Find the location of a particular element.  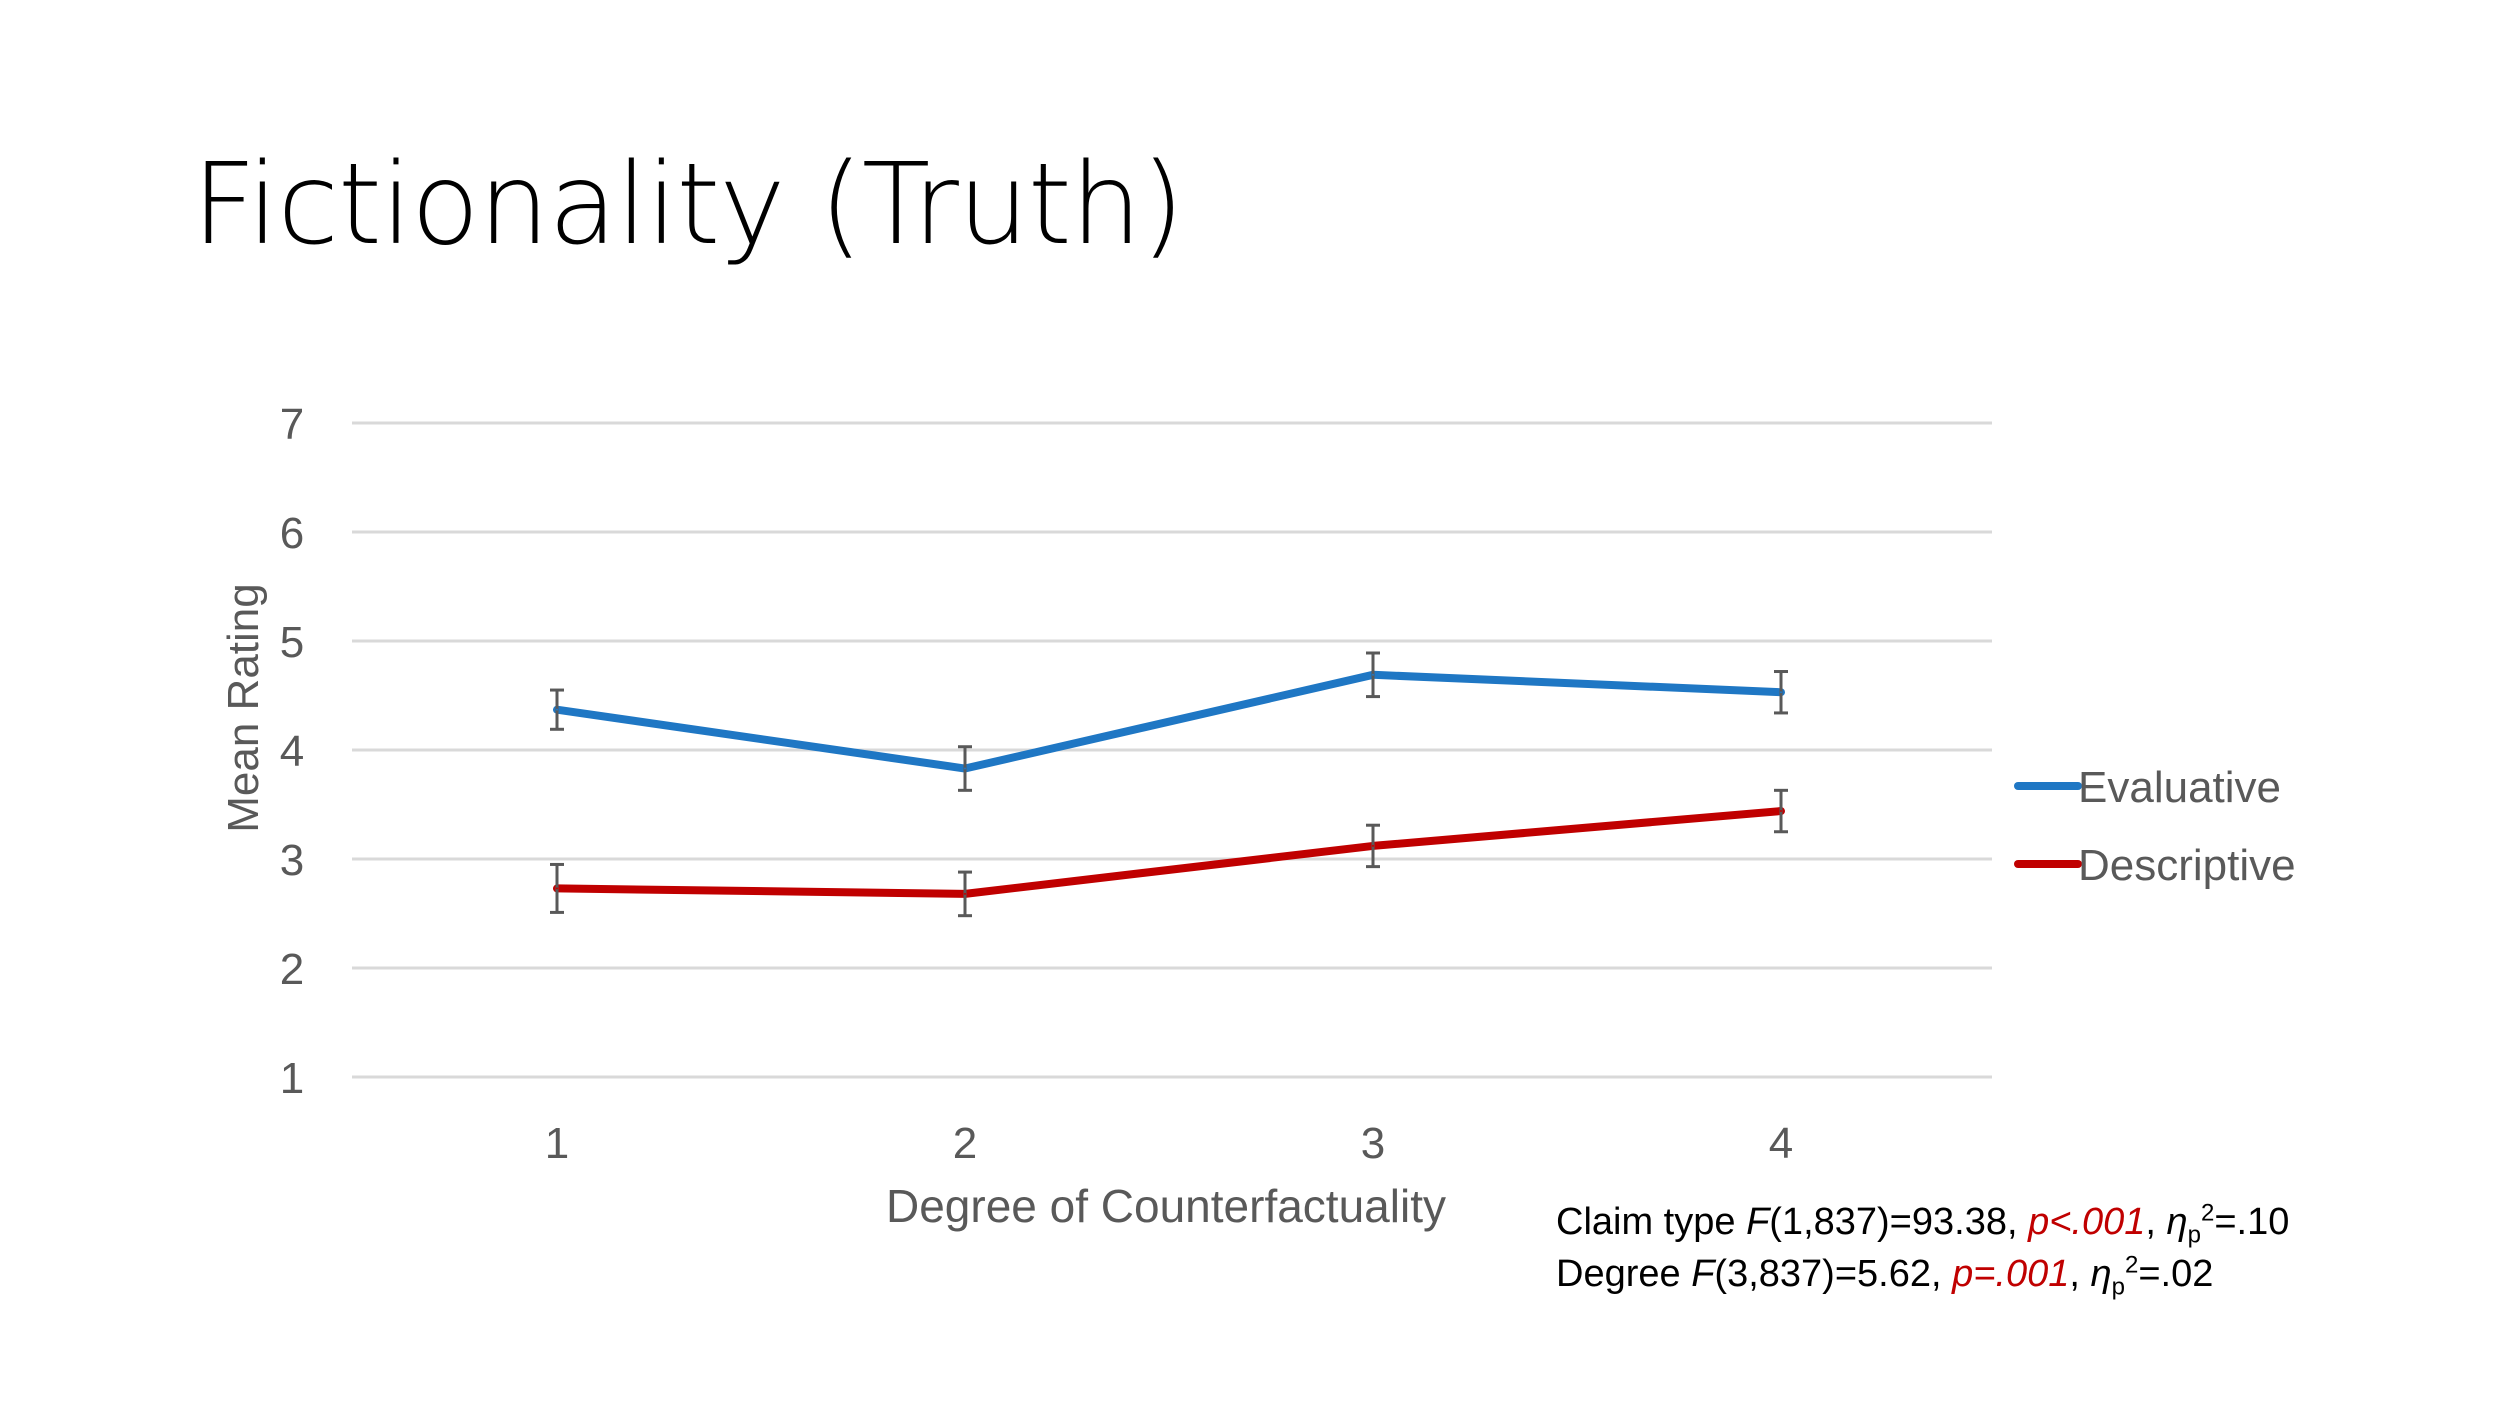

y-tick-label: 5 is located at coordinates (292, 642).